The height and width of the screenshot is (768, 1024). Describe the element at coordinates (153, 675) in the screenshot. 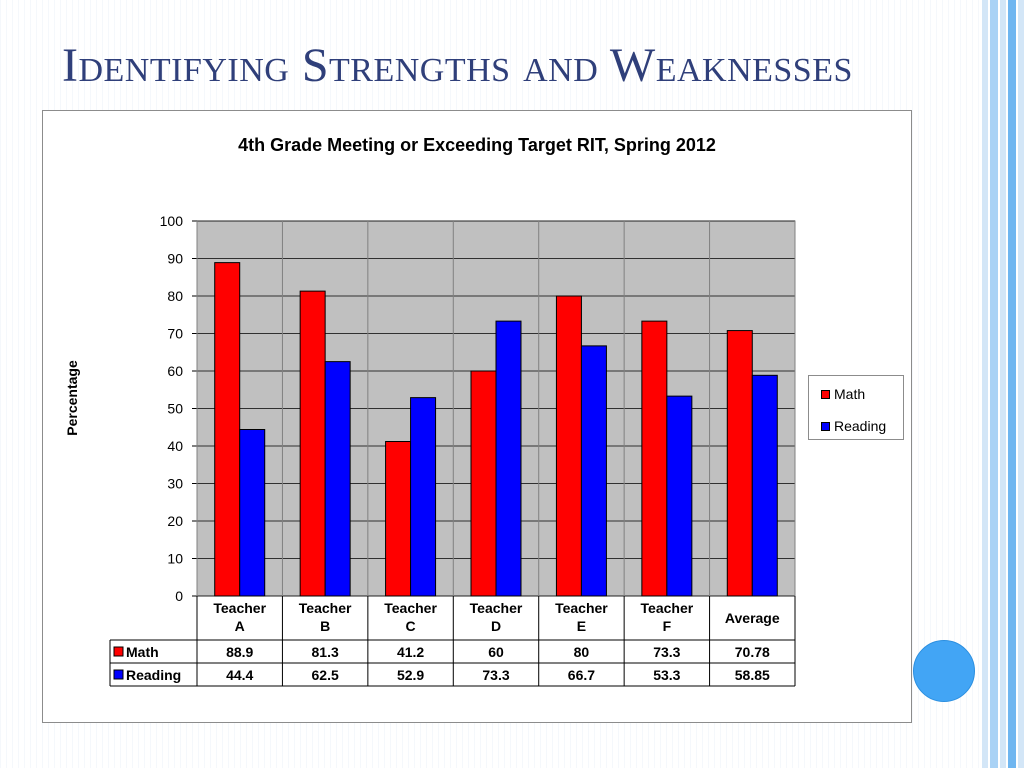

I see `table-row-label-reading: Reading` at that location.